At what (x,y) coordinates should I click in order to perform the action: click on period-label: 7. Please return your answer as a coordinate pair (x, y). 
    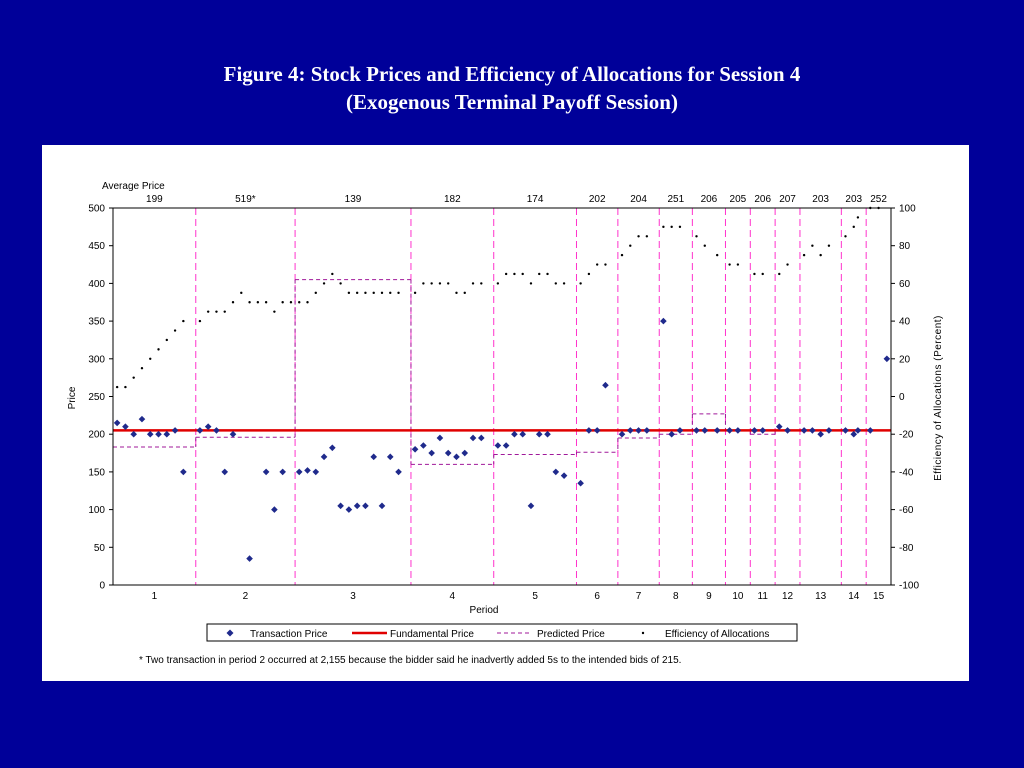
    Looking at the image, I should click on (639, 596).